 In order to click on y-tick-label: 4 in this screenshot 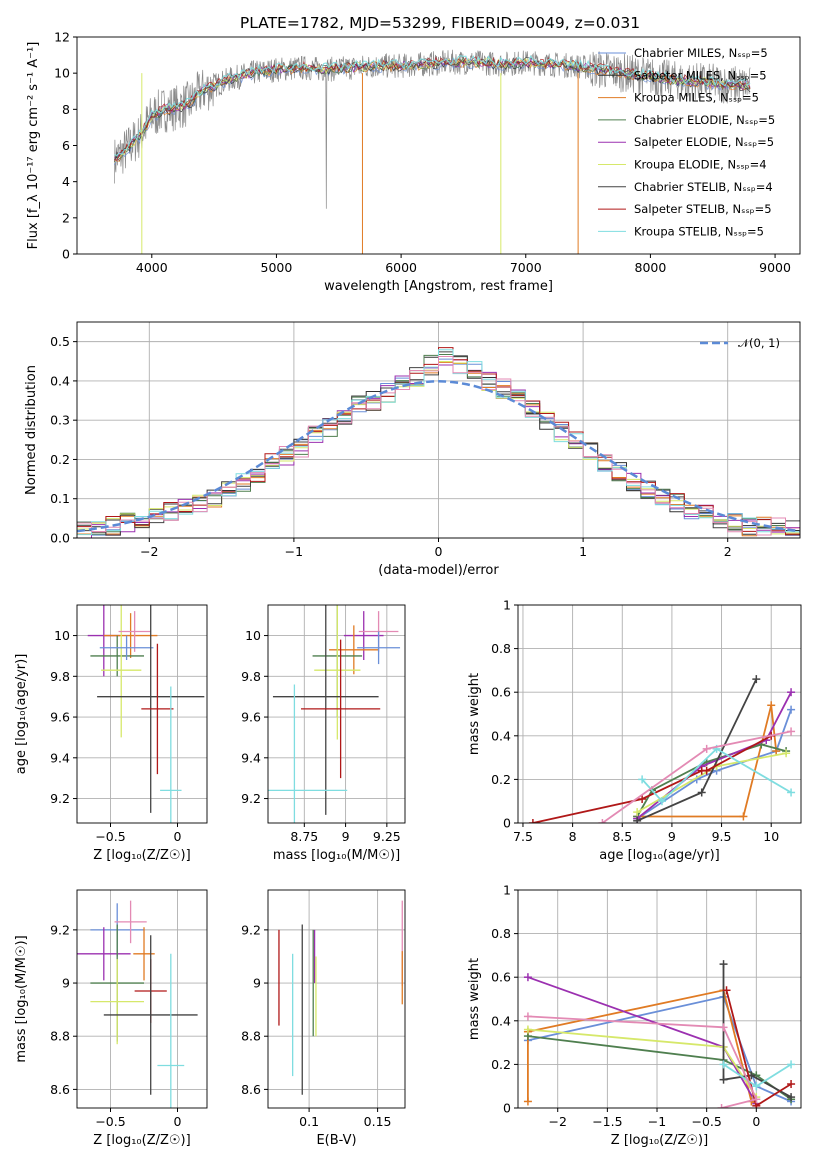, I will do `click(66, 181)`.